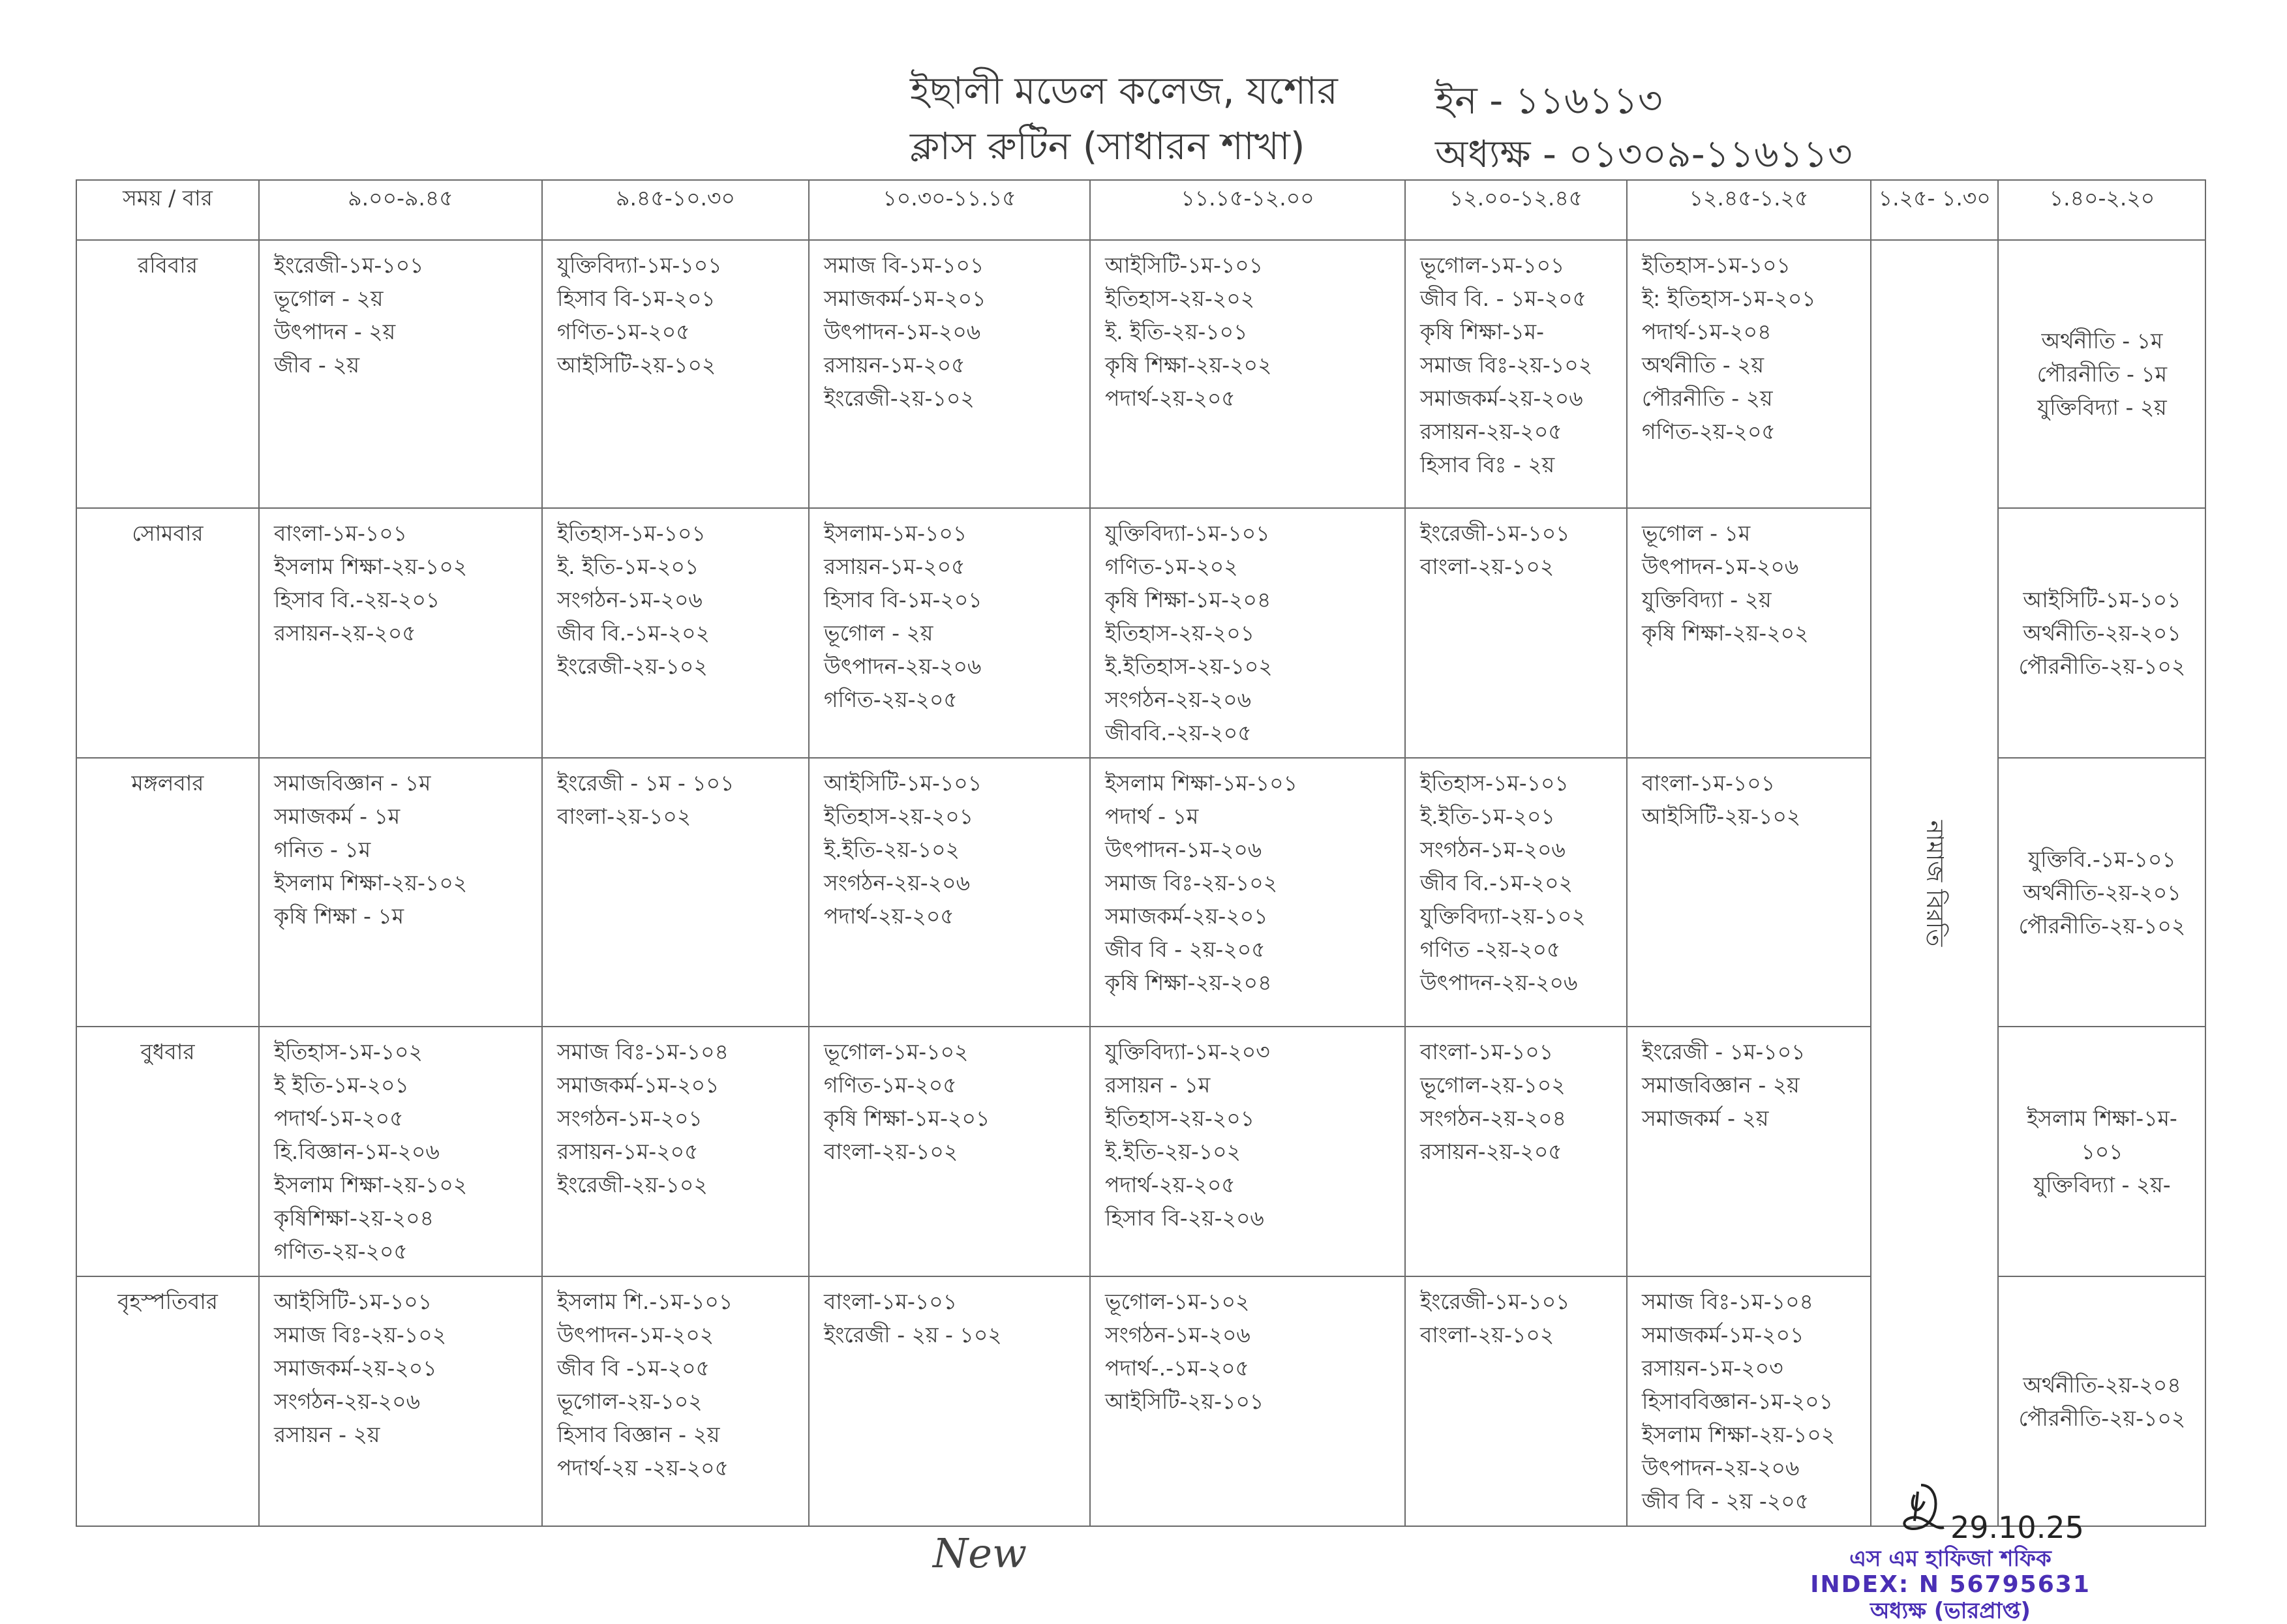  Describe the element at coordinates (892, 849) in the screenshot. I see `class-entry: ই.ইতি-২য়-১০২` at that location.